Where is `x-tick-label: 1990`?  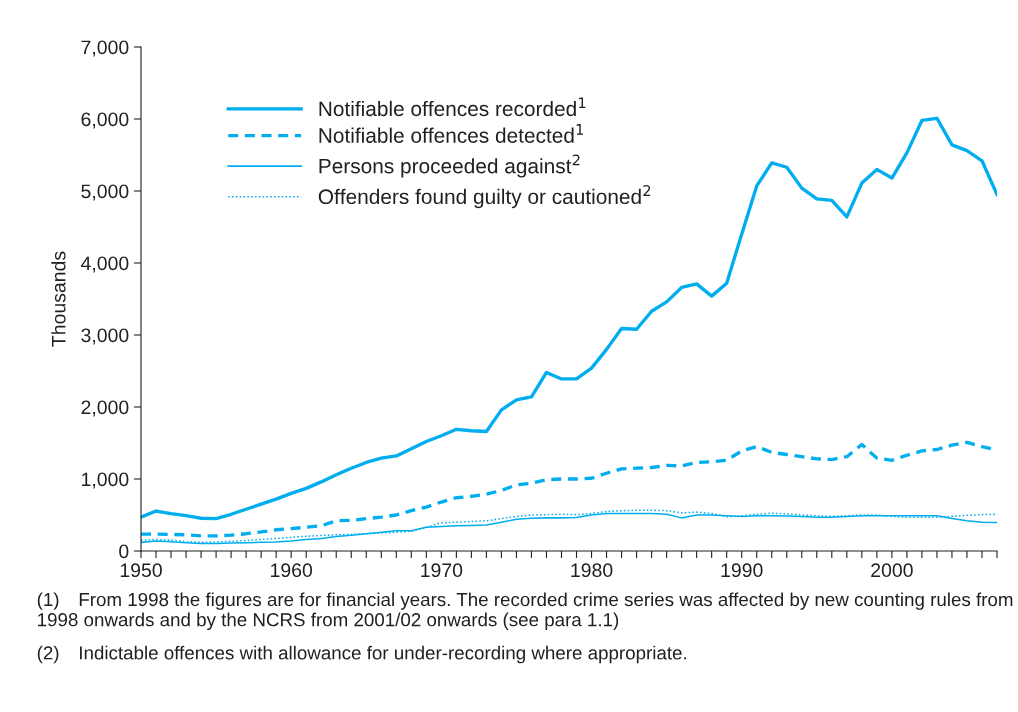
x-tick-label: 1990 is located at coordinates (742, 570).